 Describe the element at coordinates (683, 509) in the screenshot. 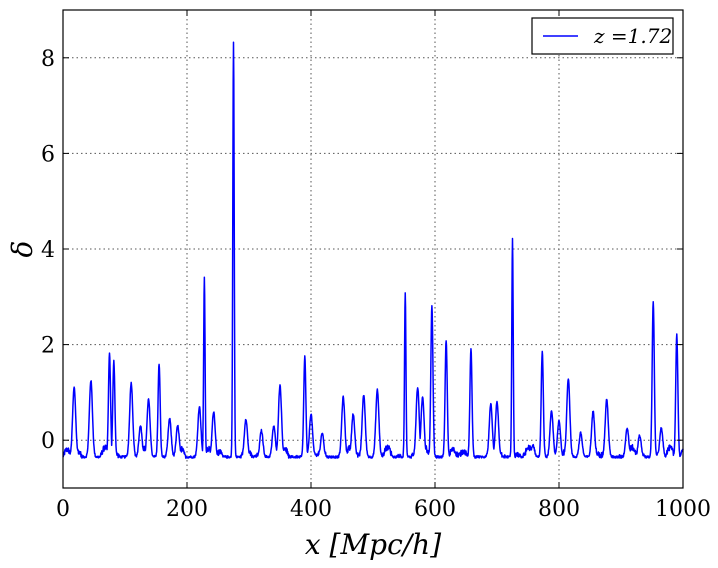

I see `x-tick-label: 1000` at that location.